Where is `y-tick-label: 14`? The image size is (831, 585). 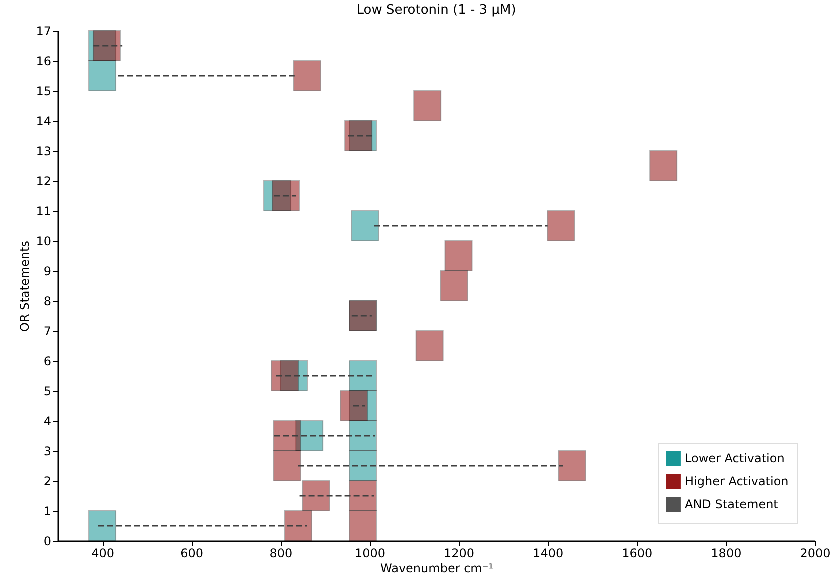
y-tick-label: 14 is located at coordinates (44, 121).